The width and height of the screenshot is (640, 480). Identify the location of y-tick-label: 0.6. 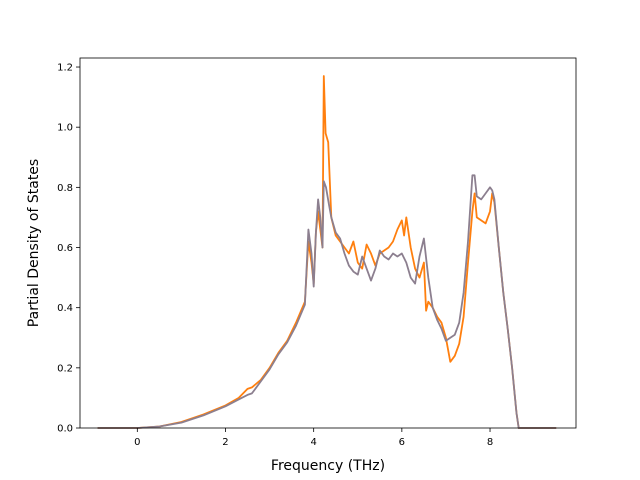
(65, 248).